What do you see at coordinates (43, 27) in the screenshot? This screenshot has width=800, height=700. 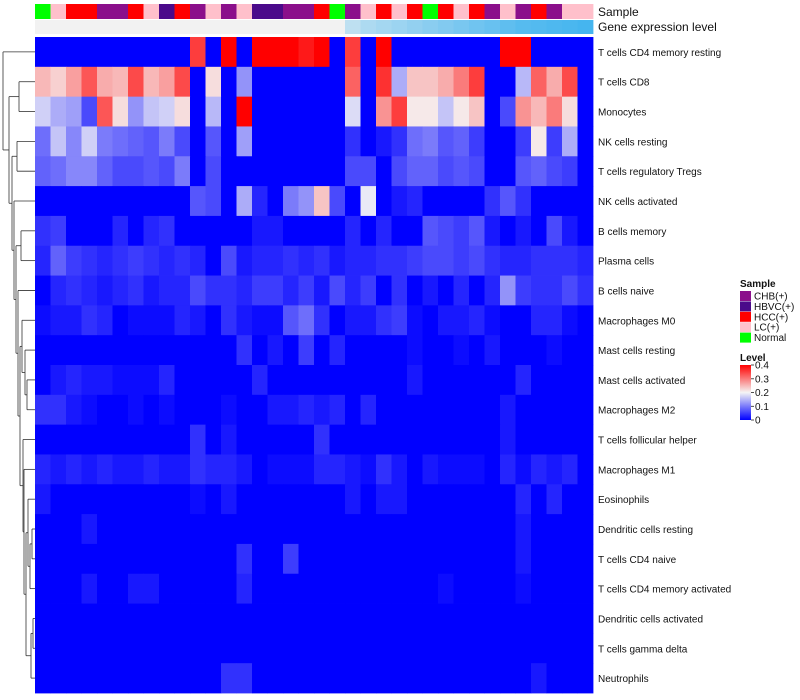 I see `gene-annotation-cell` at bounding box center [43, 27].